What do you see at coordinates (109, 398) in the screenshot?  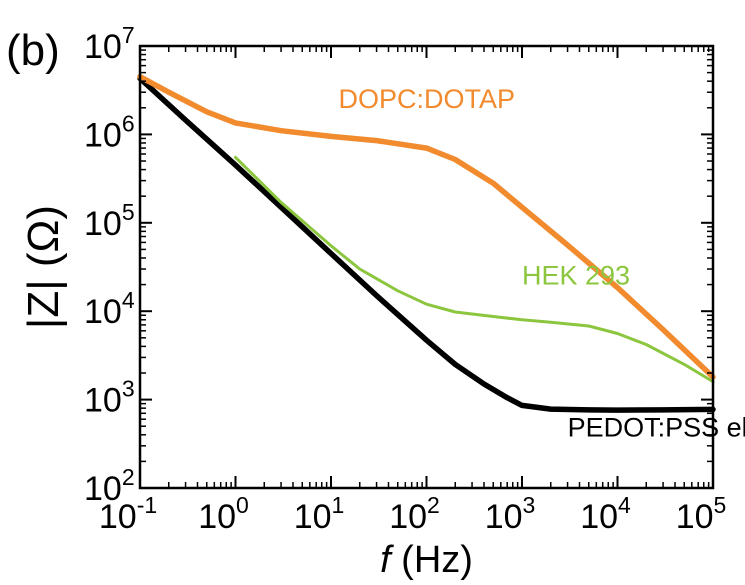 I see `y-tick-label: 10³` at bounding box center [109, 398].